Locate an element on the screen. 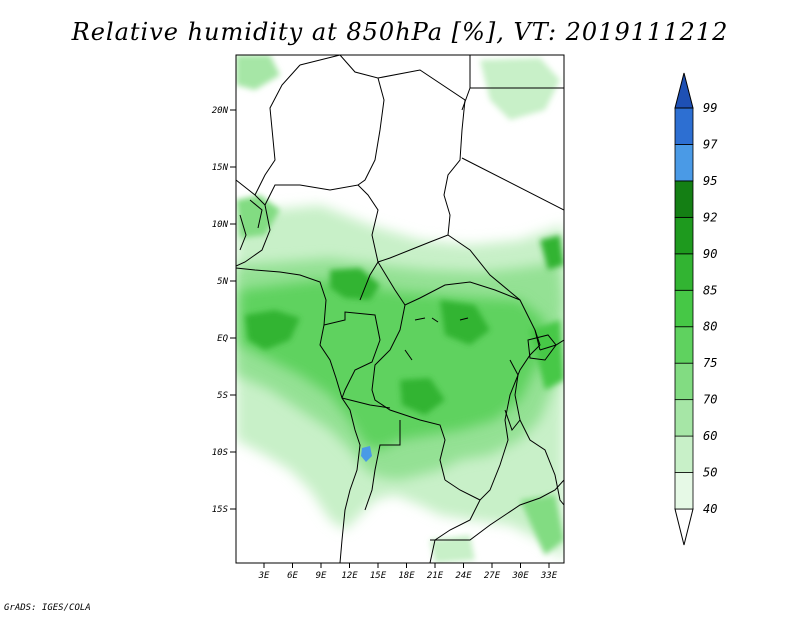 Image resolution: width=800 pixels, height=618 pixels. lon-label: 15E is located at coordinates (378, 576).